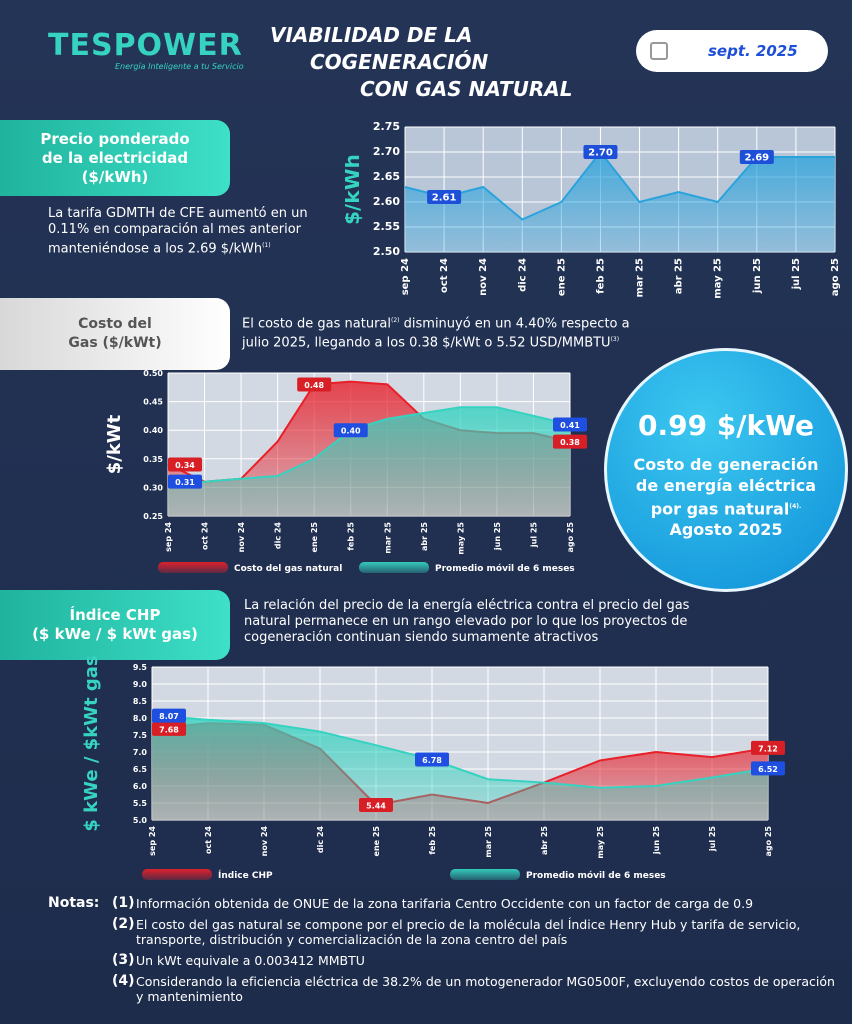 Image resolution: width=852 pixels, height=1024 pixels. Describe the element at coordinates (443, 960) in the screenshot. I see `note: (3) Un kWt equivale a 0.003412 MMBTU` at that location.